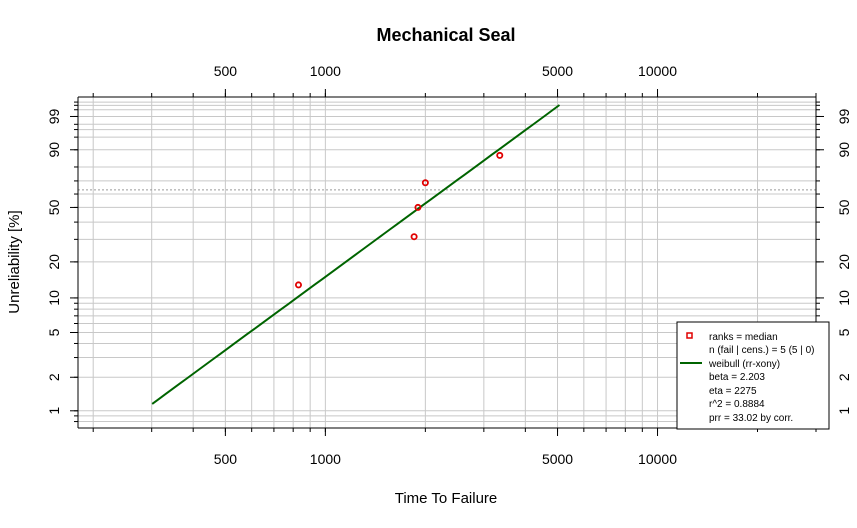  Describe the element at coordinates (737, 404) in the screenshot. I see `legend-entry: r^2 = 0.8884` at that location.